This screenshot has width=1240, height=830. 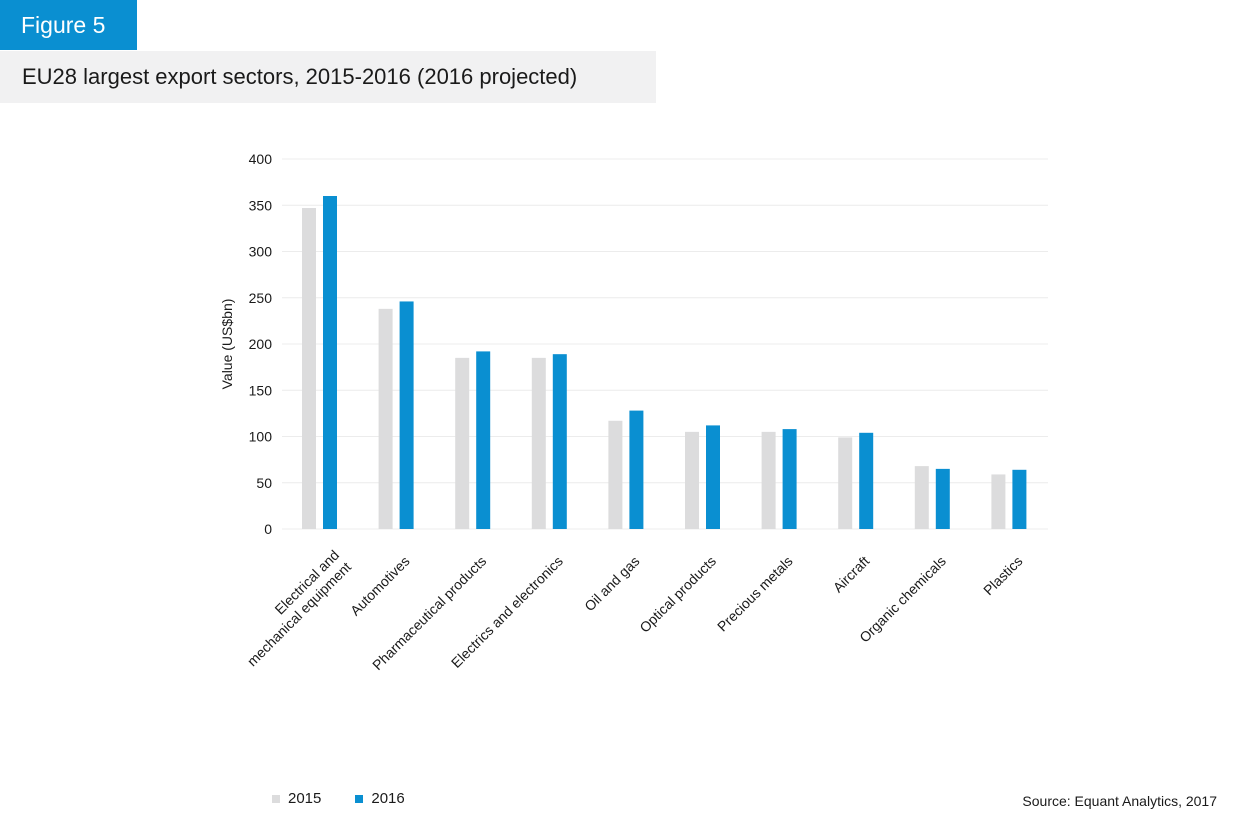 I want to click on y-tick-label: 200, so click(x=261, y=344).